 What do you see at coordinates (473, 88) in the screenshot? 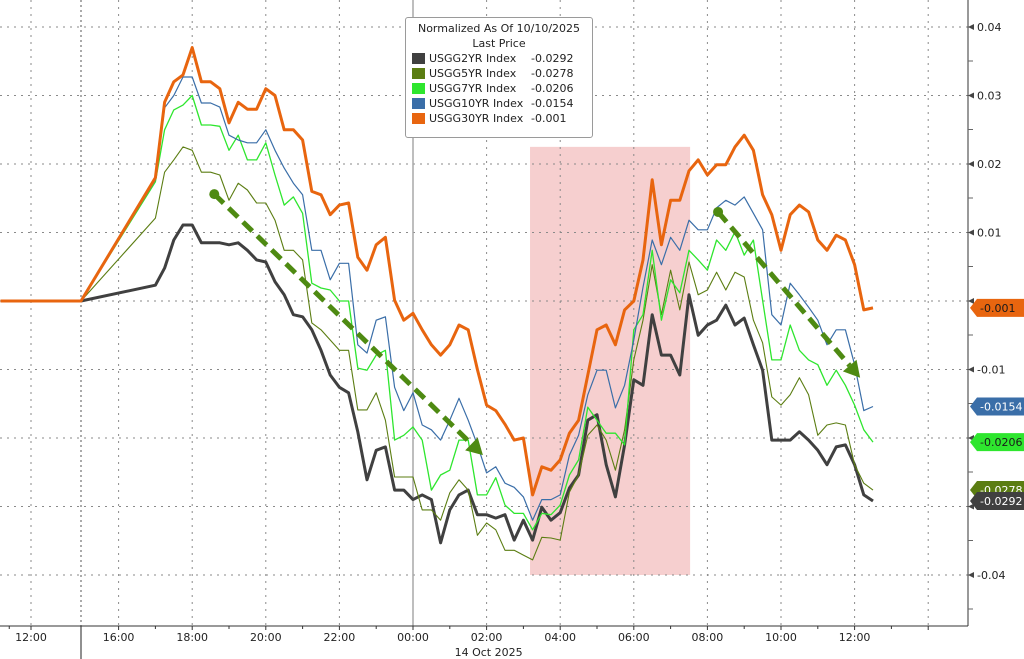
I see `legend-label: USGG7YR Index` at bounding box center [473, 88].